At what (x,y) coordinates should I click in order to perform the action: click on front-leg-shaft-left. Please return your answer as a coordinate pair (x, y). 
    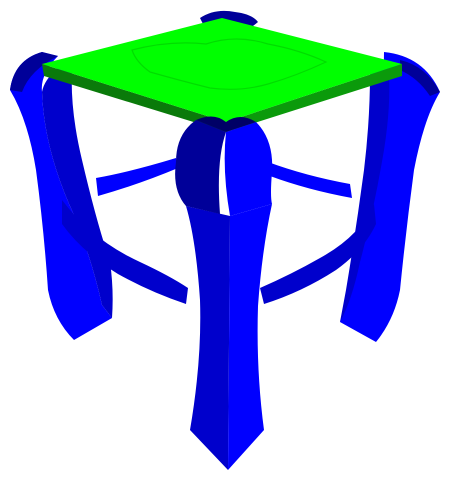
    Looking at the image, I should click on (208, 338).